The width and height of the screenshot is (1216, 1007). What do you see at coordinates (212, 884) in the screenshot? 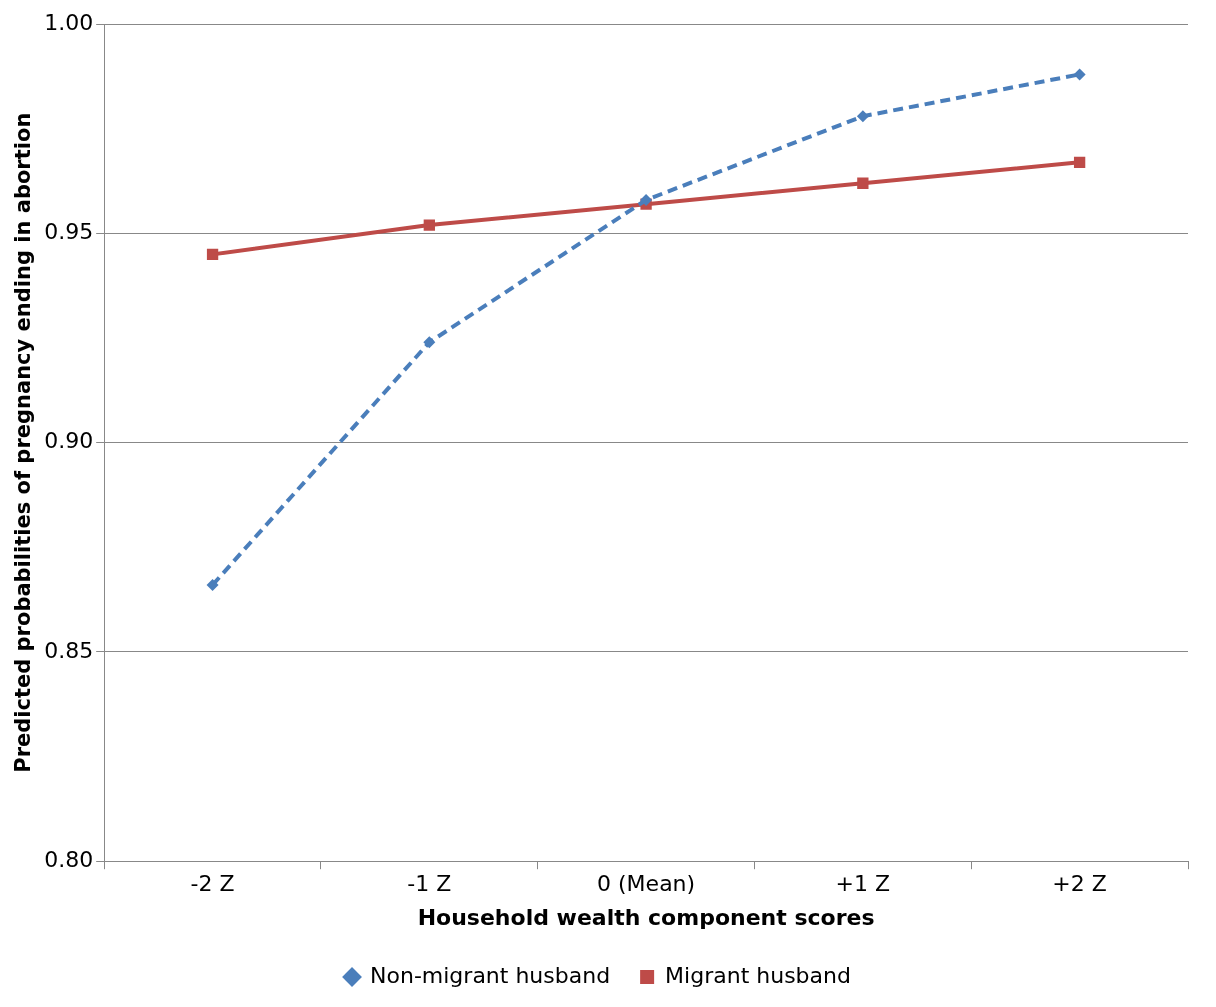
I see `x-tick-label: -2 Z` at bounding box center [212, 884].